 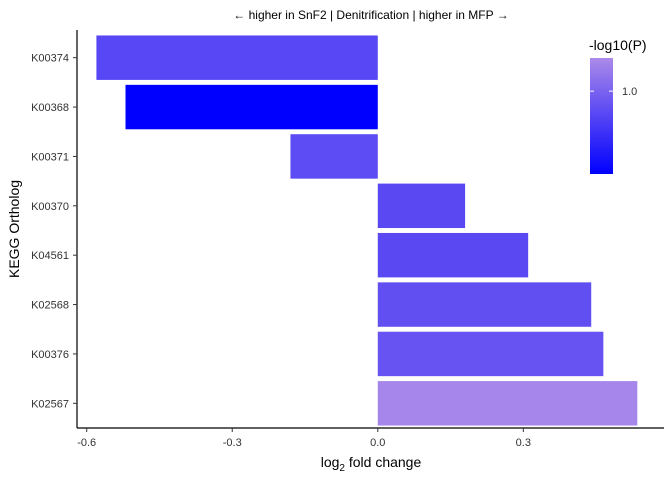 What do you see at coordinates (377, 443) in the screenshot?
I see `x-tick-label: 0.0` at bounding box center [377, 443].